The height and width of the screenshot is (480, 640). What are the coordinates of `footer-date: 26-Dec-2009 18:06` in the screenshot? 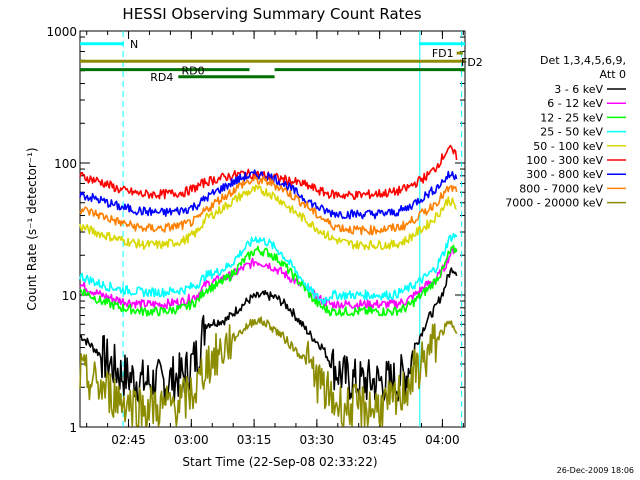 It's located at (595, 470).